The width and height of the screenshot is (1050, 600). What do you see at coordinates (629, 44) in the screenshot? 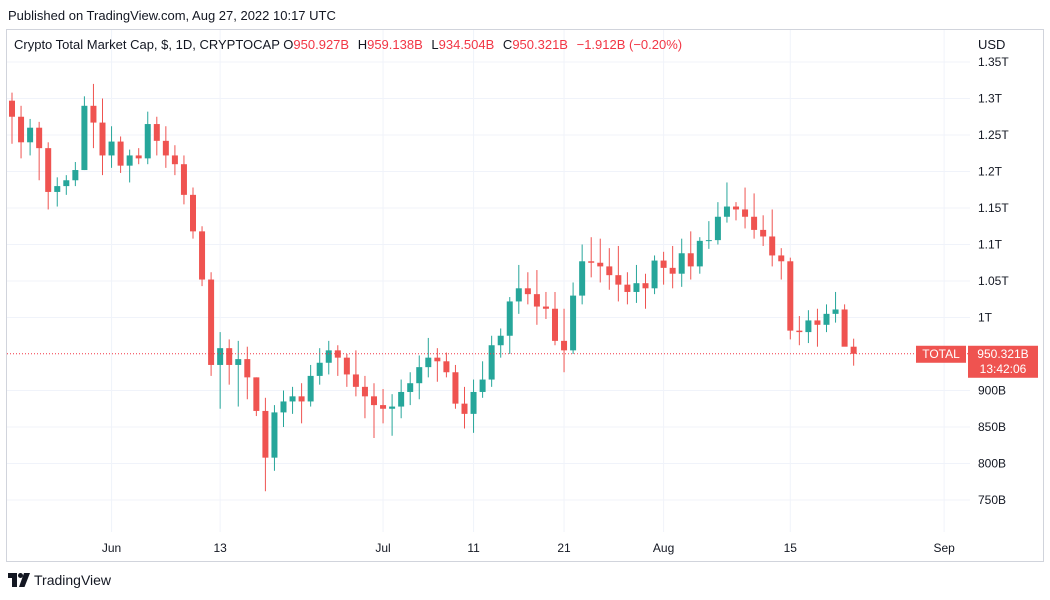
I see `change-value: −1.912B (−0.20%)` at bounding box center [629, 44].